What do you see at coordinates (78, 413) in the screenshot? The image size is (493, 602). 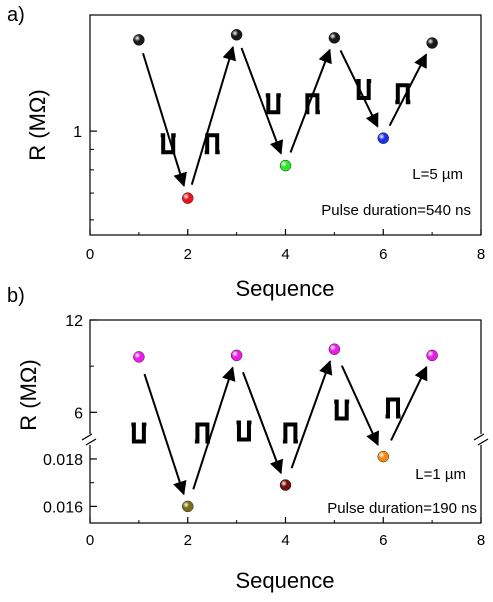 I see `panel-b-y-tick-label: 6` at bounding box center [78, 413].